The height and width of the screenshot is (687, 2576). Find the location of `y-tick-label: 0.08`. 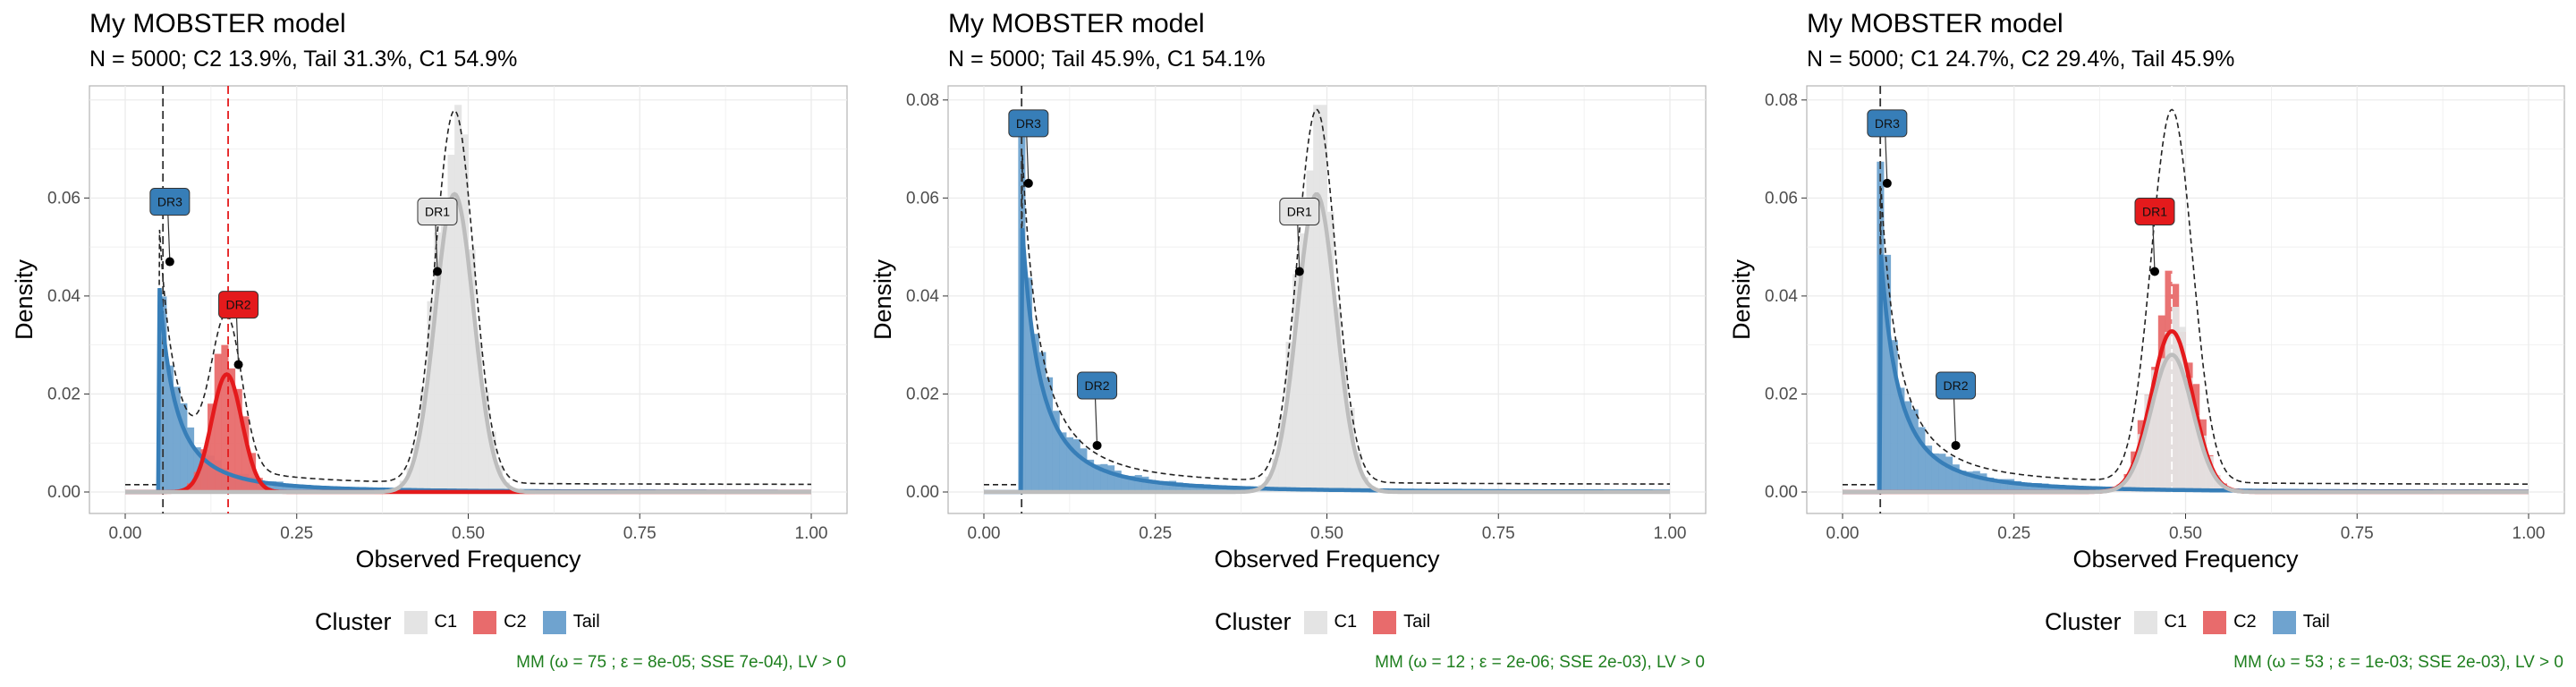

y-tick-label: 0.08 is located at coordinates (922, 100).